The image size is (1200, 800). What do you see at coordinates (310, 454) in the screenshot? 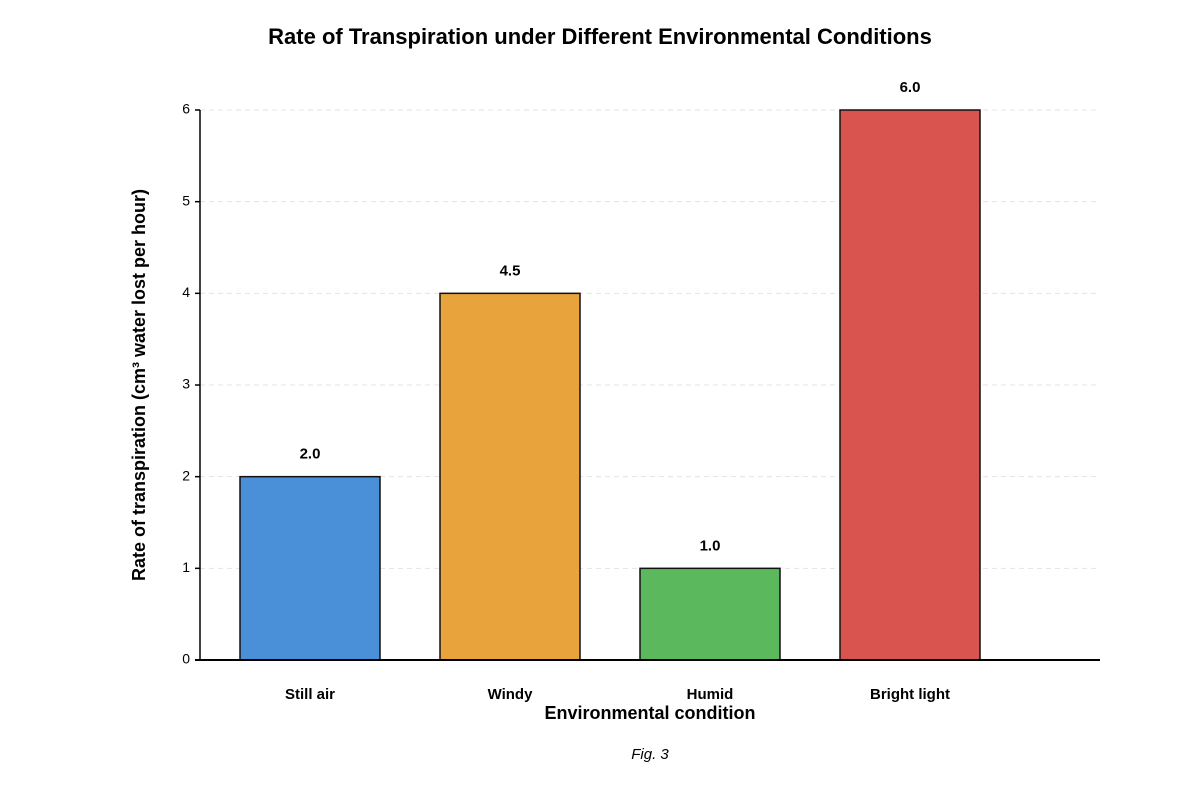
I see `data-label: 2.0` at bounding box center [310, 454].